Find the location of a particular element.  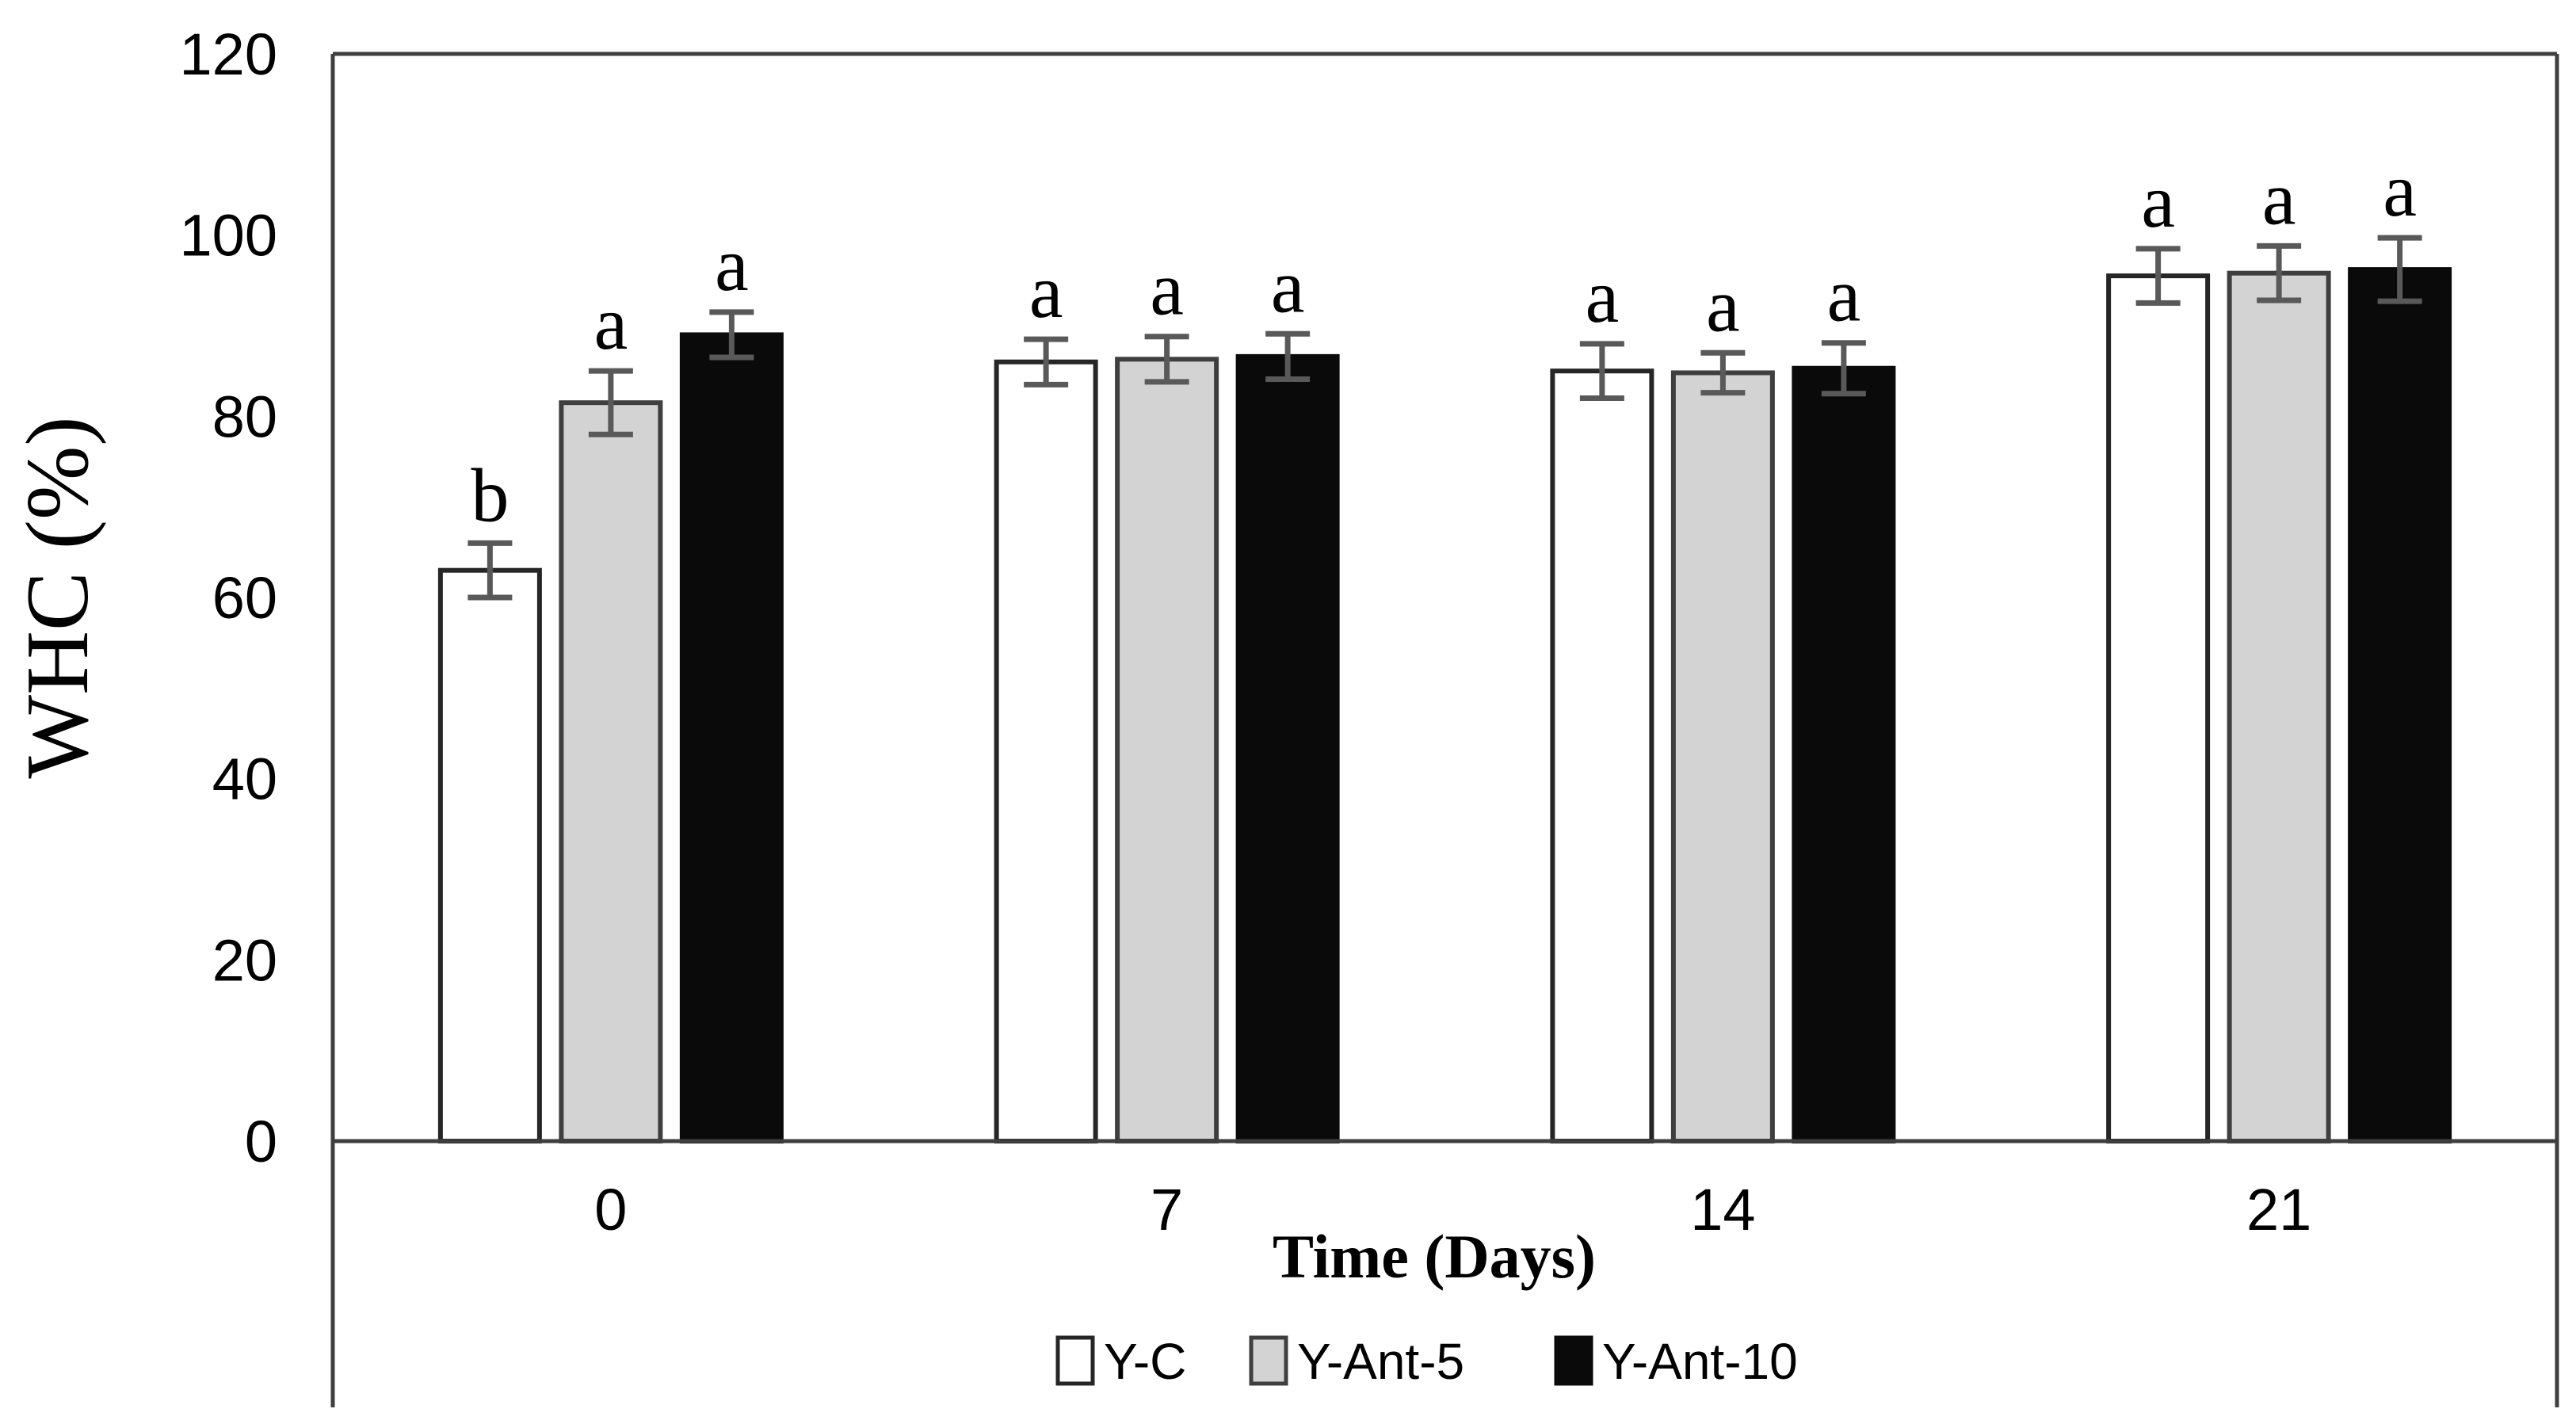

y-tick-label: 20 is located at coordinates (245, 960).